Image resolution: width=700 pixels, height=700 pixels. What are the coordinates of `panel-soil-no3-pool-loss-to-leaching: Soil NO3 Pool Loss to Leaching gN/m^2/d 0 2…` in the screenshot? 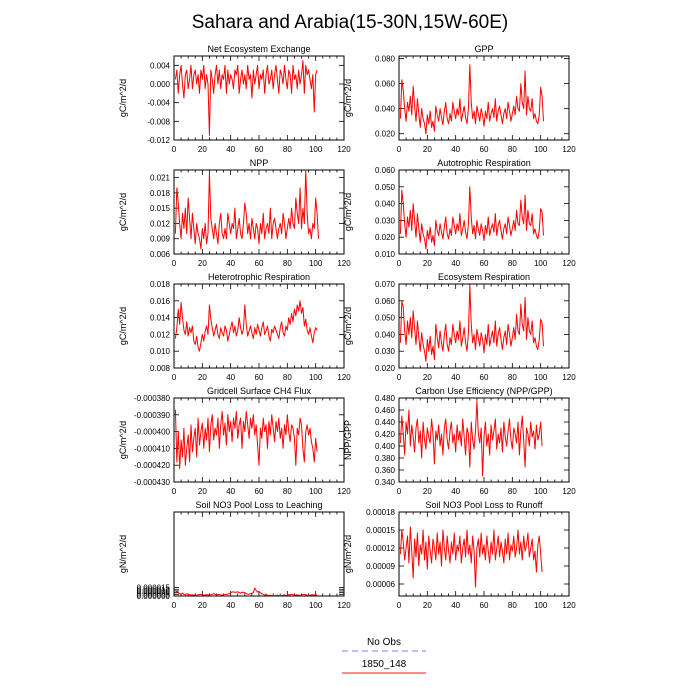 It's located at (234, 555).